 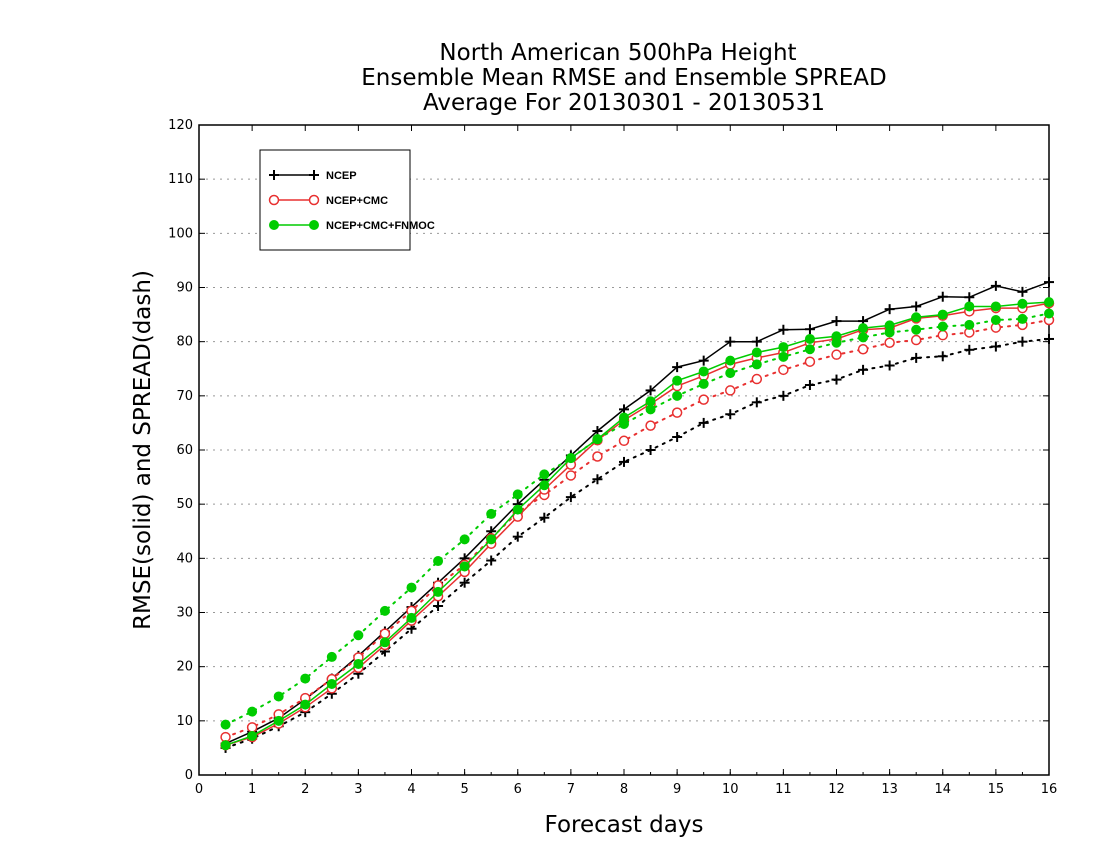 I want to click on y-tick-label: 20, so click(x=184, y=667).